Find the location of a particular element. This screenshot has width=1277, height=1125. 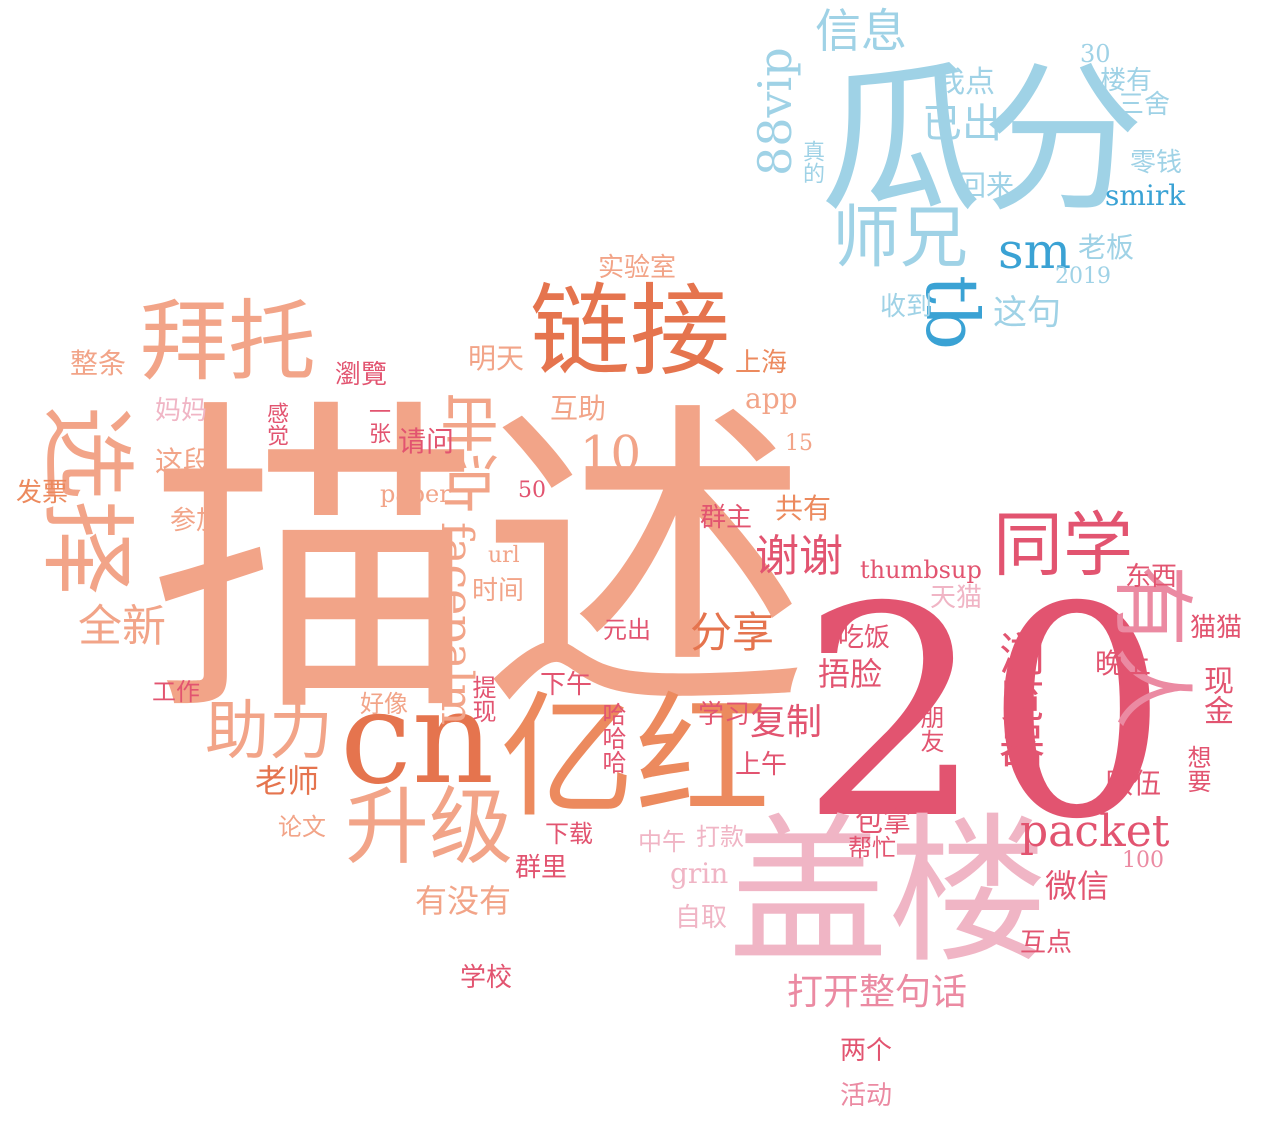

word: 微信 is located at coordinates (1077, 886).